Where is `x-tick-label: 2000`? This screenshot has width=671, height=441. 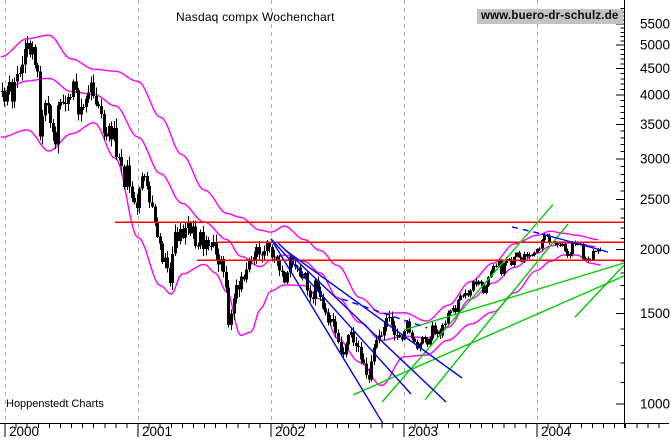 x-tick-label: 2000 is located at coordinates (24, 431).